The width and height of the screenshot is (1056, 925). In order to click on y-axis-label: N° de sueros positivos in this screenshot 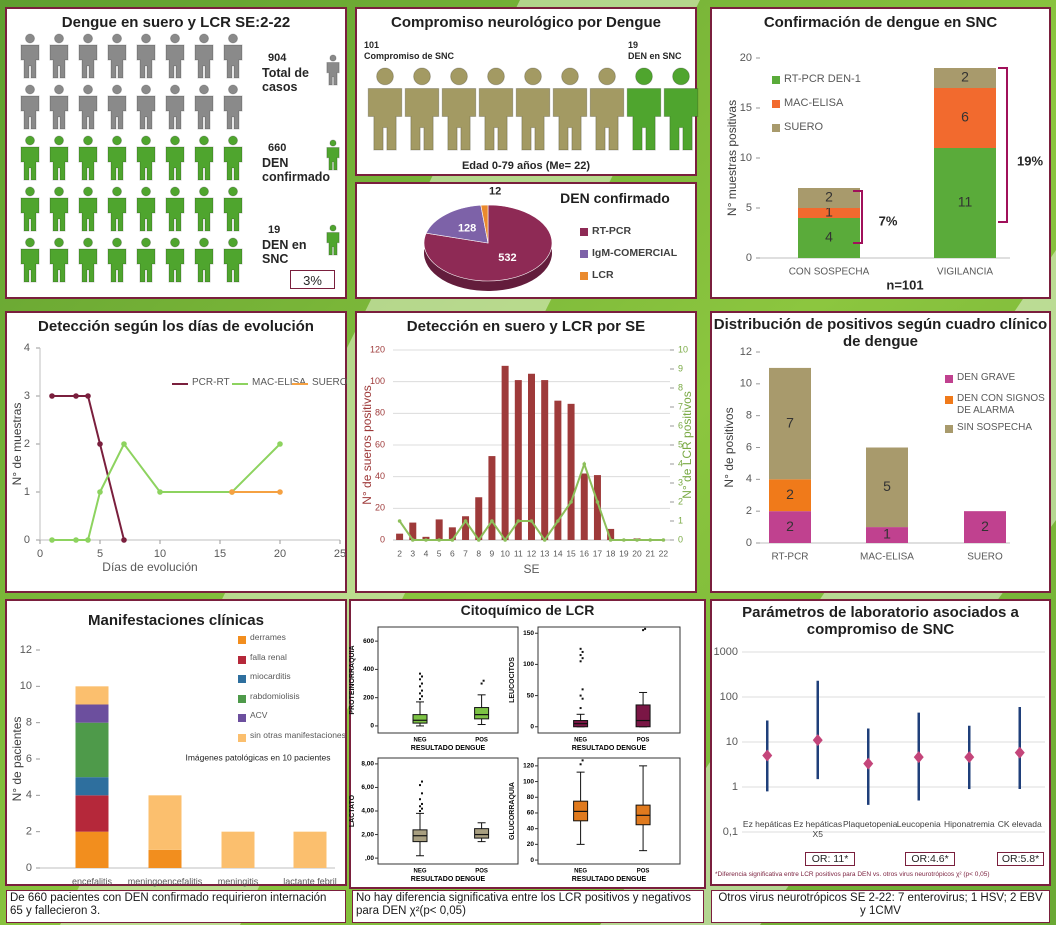, I will do `click(367, 445)`.